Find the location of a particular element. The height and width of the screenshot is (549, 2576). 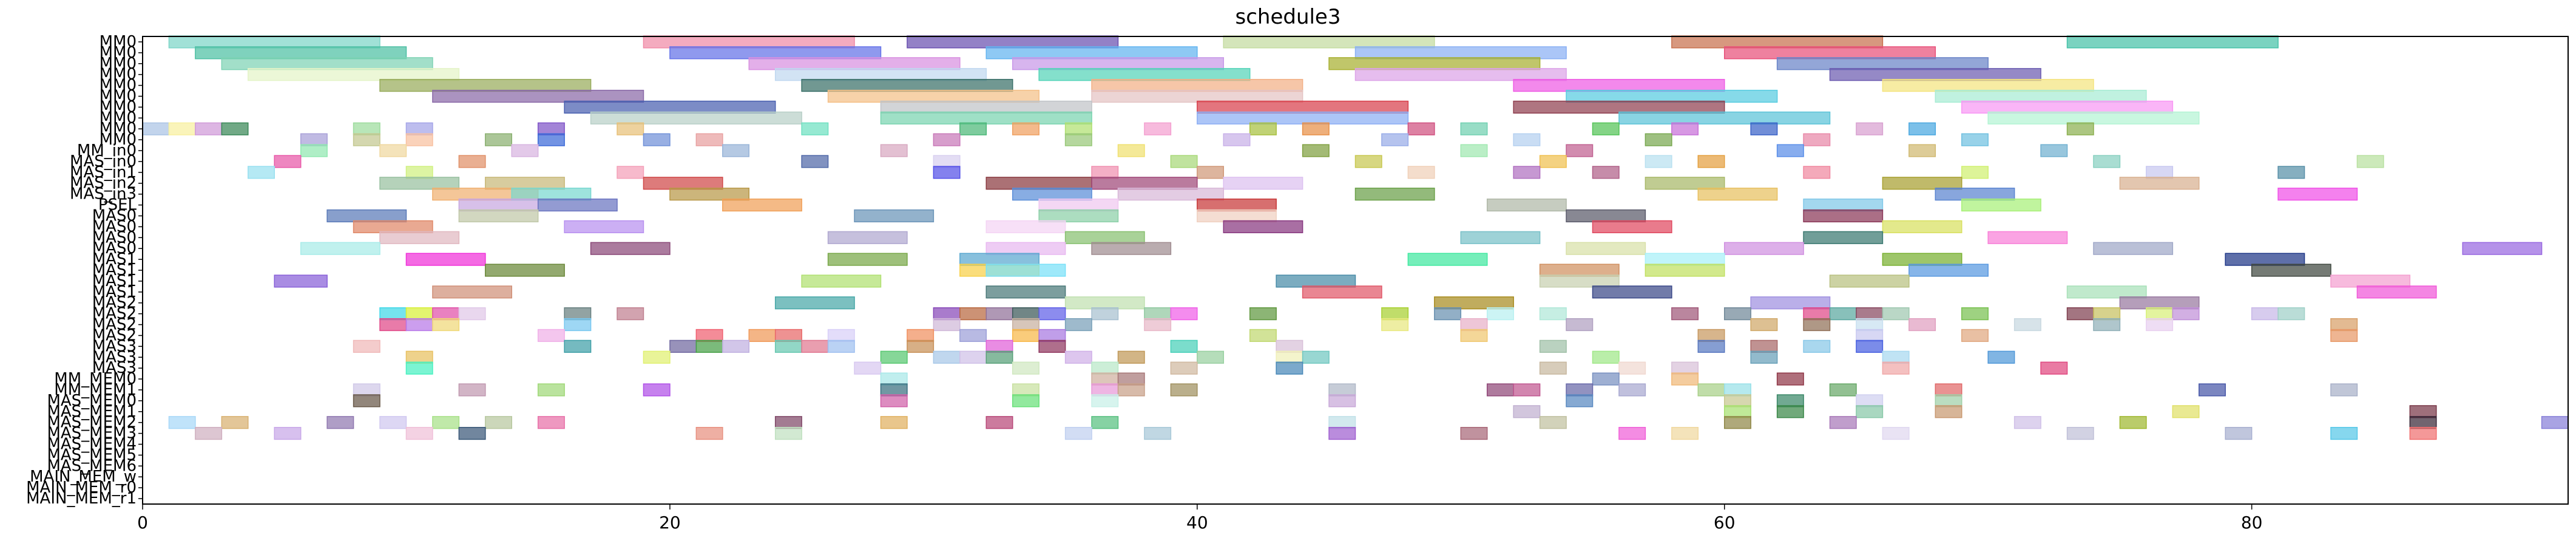

chart-title: schedule3 is located at coordinates (1288, 17).